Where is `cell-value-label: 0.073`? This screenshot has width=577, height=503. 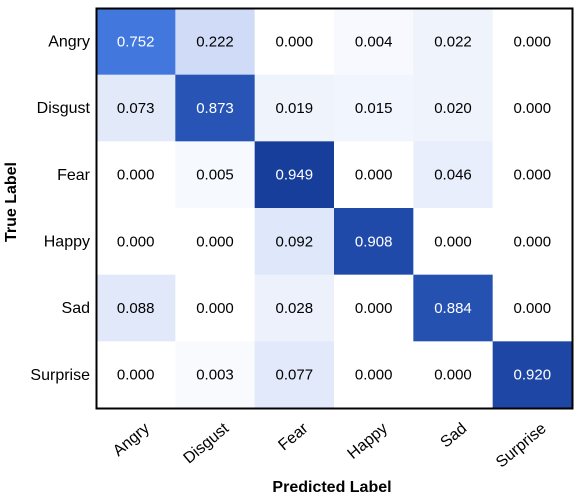 cell-value-label: 0.073 is located at coordinates (136, 108).